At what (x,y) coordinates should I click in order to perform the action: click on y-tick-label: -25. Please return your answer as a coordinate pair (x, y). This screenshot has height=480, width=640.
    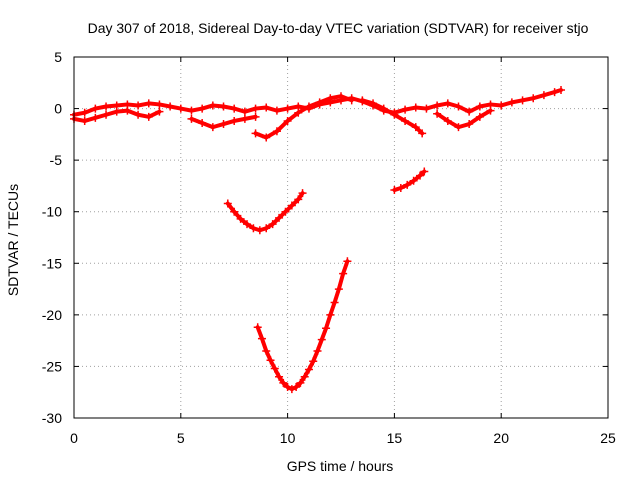
    Looking at the image, I should click on (52, 366).